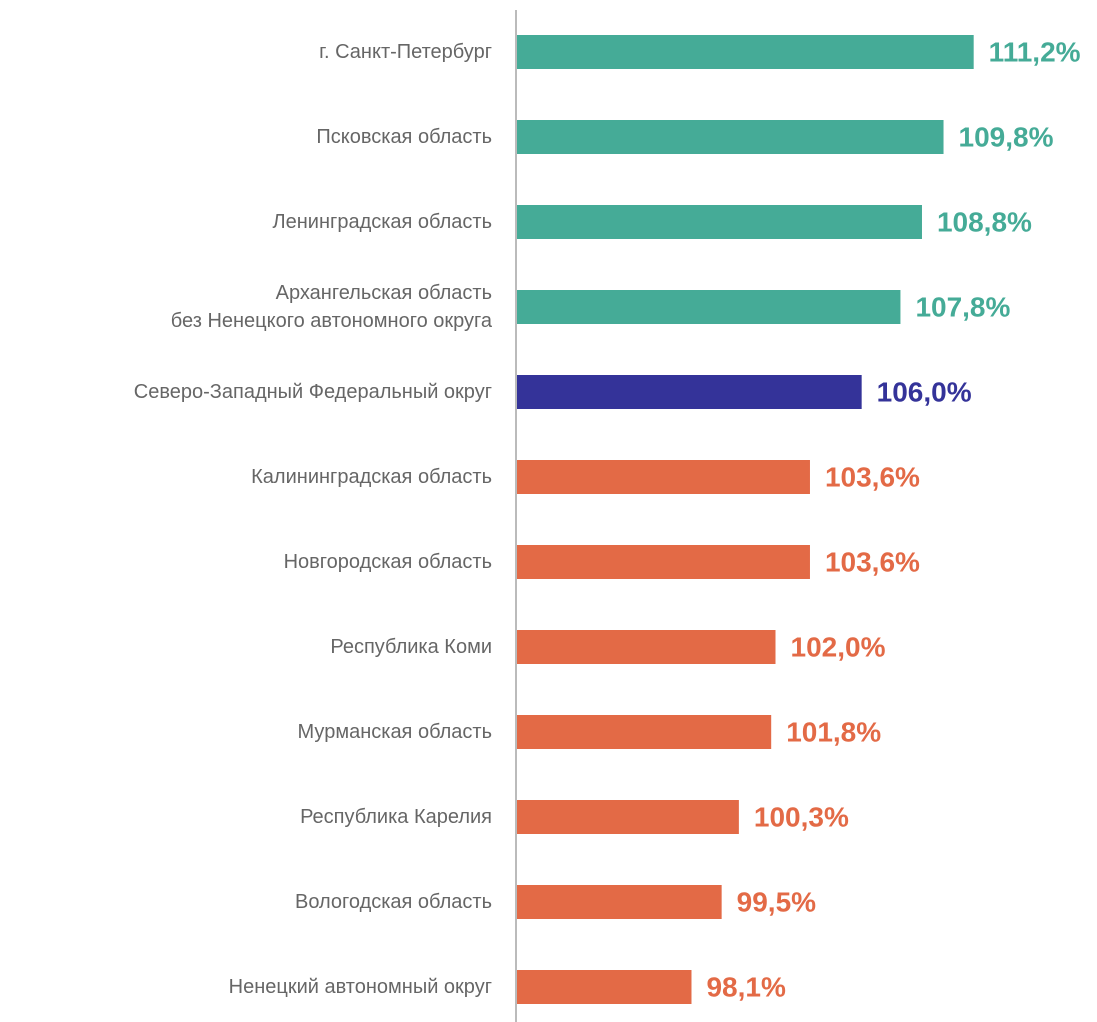 Image resolution: width=1097 pixels, height=1022 pixels. Describe the element at coordinates (984, 221) in the screenshot. I see `value-label: 108,8%` at that location.